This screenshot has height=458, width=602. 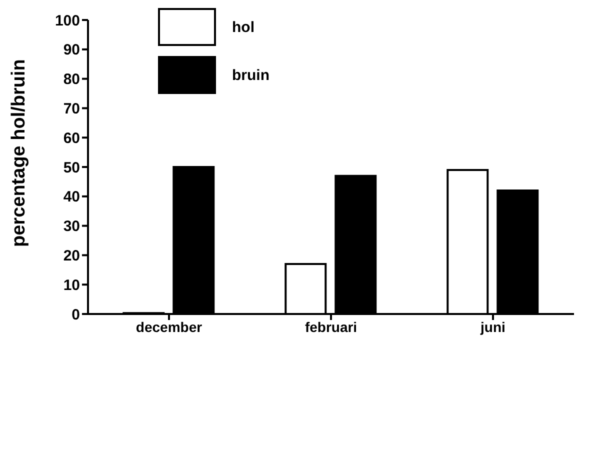 I want to click on y-tick-label: 100, so click(x=67, y=21).